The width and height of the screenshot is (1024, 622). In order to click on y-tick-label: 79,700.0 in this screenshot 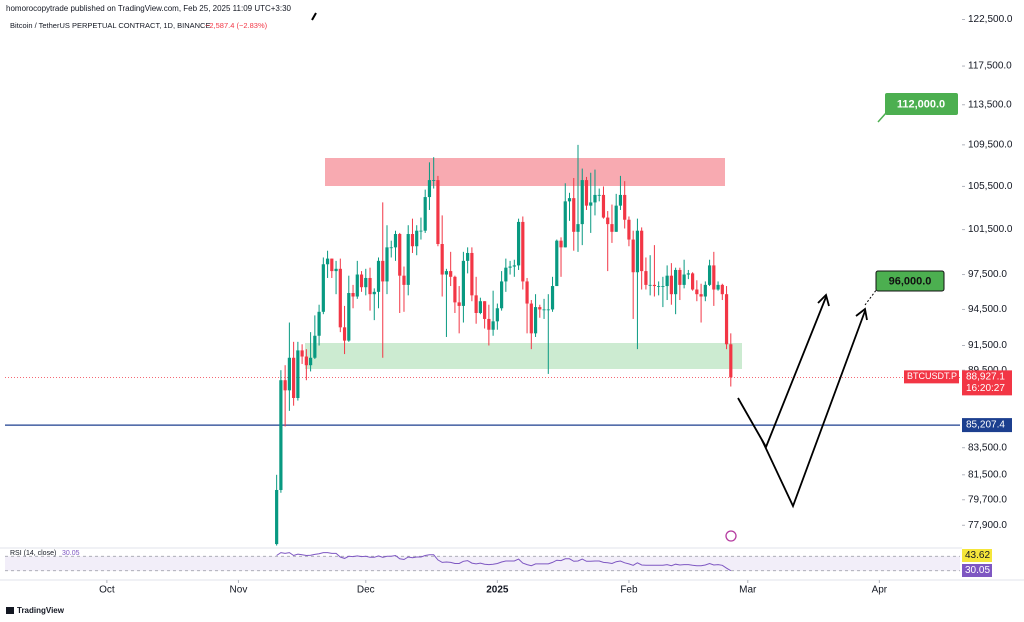, I will do `click(987, 499)`.